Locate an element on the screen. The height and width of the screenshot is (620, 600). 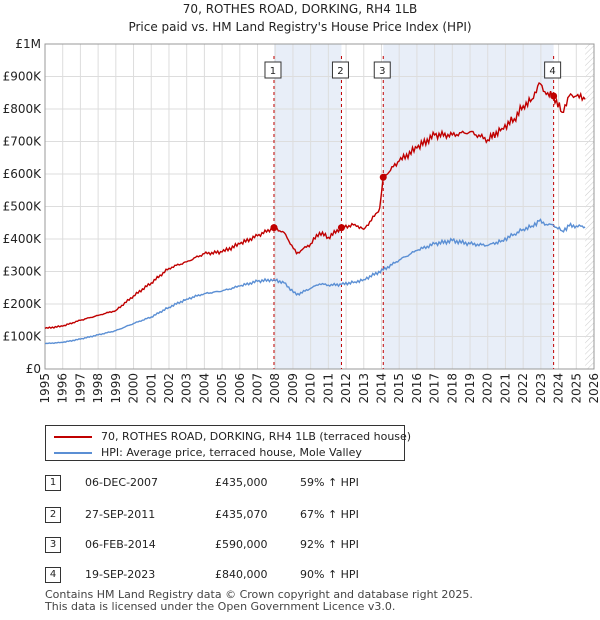
sale-badge: 4 is located at coordinates (53, 575).